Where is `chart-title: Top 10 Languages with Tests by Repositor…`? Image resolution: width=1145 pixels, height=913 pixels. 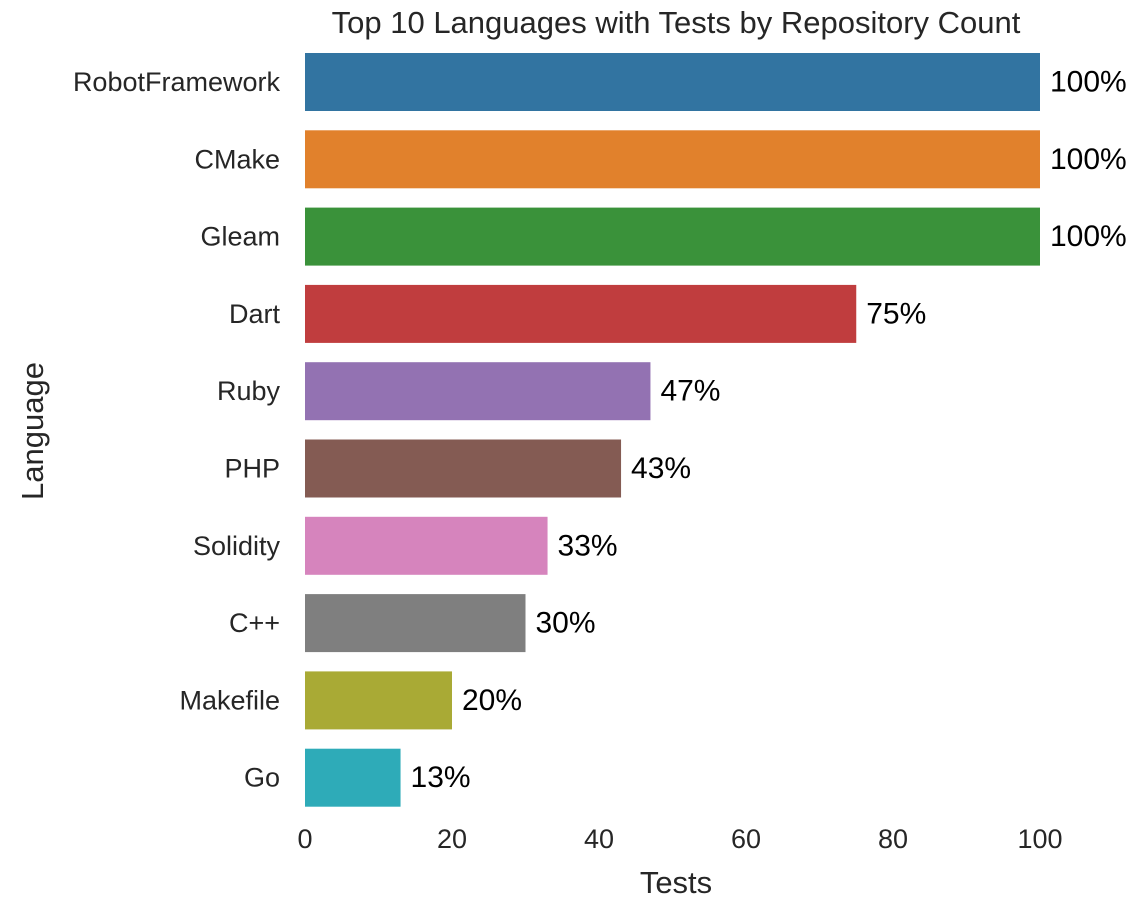
chart-title: Top 10 Languages with Tests by Repositor… is located at coordinates (676, 22).